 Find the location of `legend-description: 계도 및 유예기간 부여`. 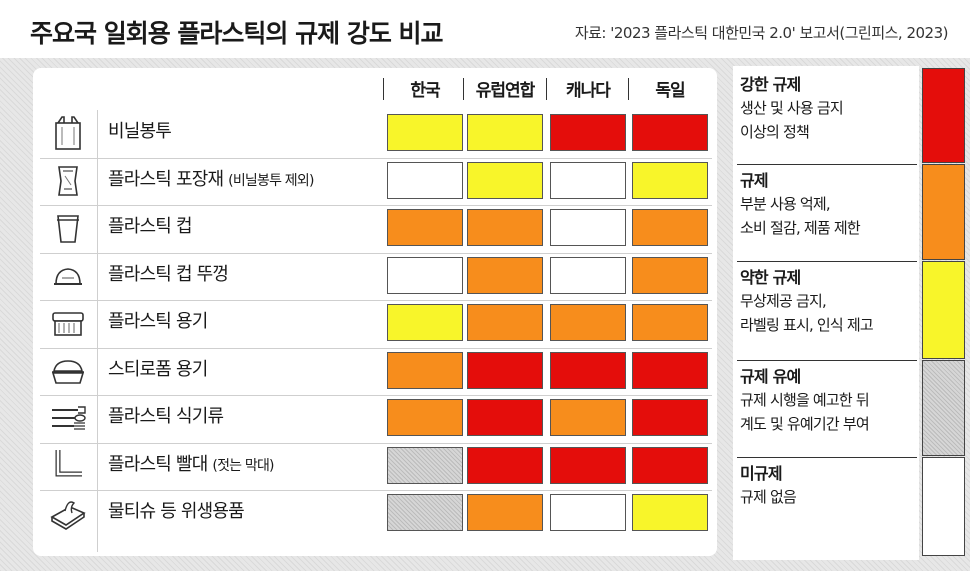

legend-description: 계도 및 유예기간 부여 is located at coordinates (805, 424).